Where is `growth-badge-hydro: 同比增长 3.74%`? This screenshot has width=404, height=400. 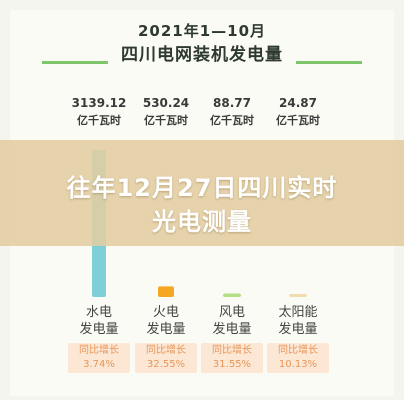 growth-badge-hydro: 同比增长 3.74% is located at coordinates (99, 358).